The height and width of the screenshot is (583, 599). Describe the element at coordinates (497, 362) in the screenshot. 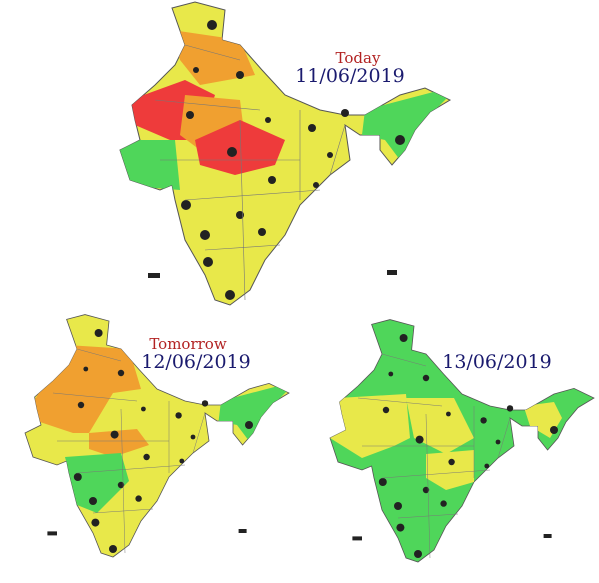

I see `map-date: 13/06/2019` at that location.